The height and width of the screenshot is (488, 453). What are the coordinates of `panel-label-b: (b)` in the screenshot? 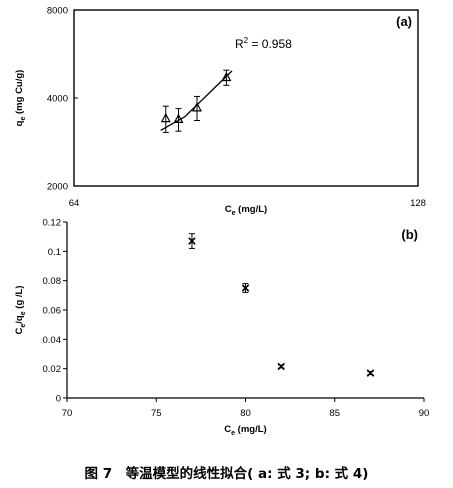 It's located at (409, 234).